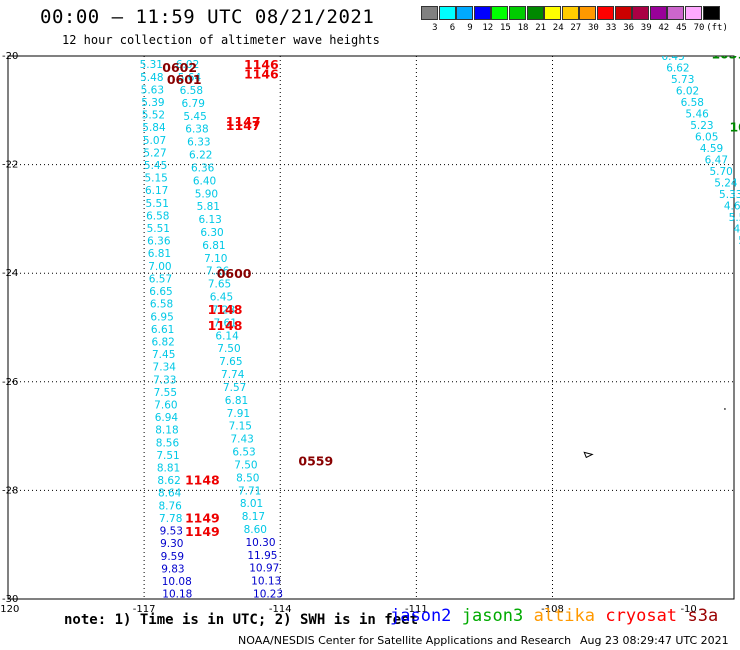 The height and width of the screenshot is (650, 740). Describe the element at coordinates (699, 28) in the screenshot. I see `legend-label: 70` at that location.